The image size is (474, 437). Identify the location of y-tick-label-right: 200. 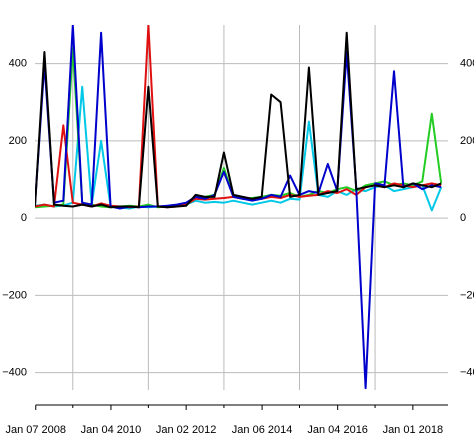
(467, 141).